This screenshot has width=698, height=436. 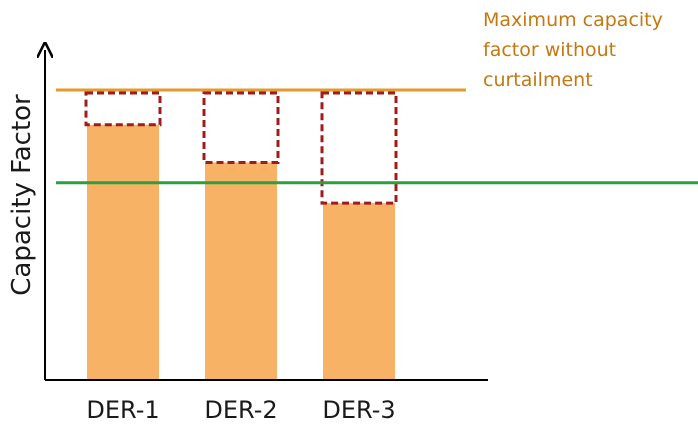 I want to click on x-tick-labels: DER-1 DER-2 DER-3, so click(x=240, y=410).